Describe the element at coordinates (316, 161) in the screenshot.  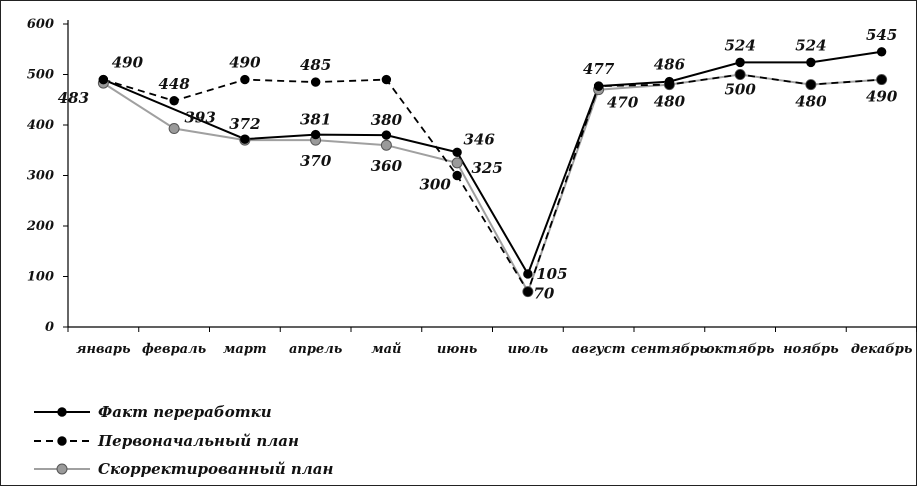
I see `data-label: 370` at that location.